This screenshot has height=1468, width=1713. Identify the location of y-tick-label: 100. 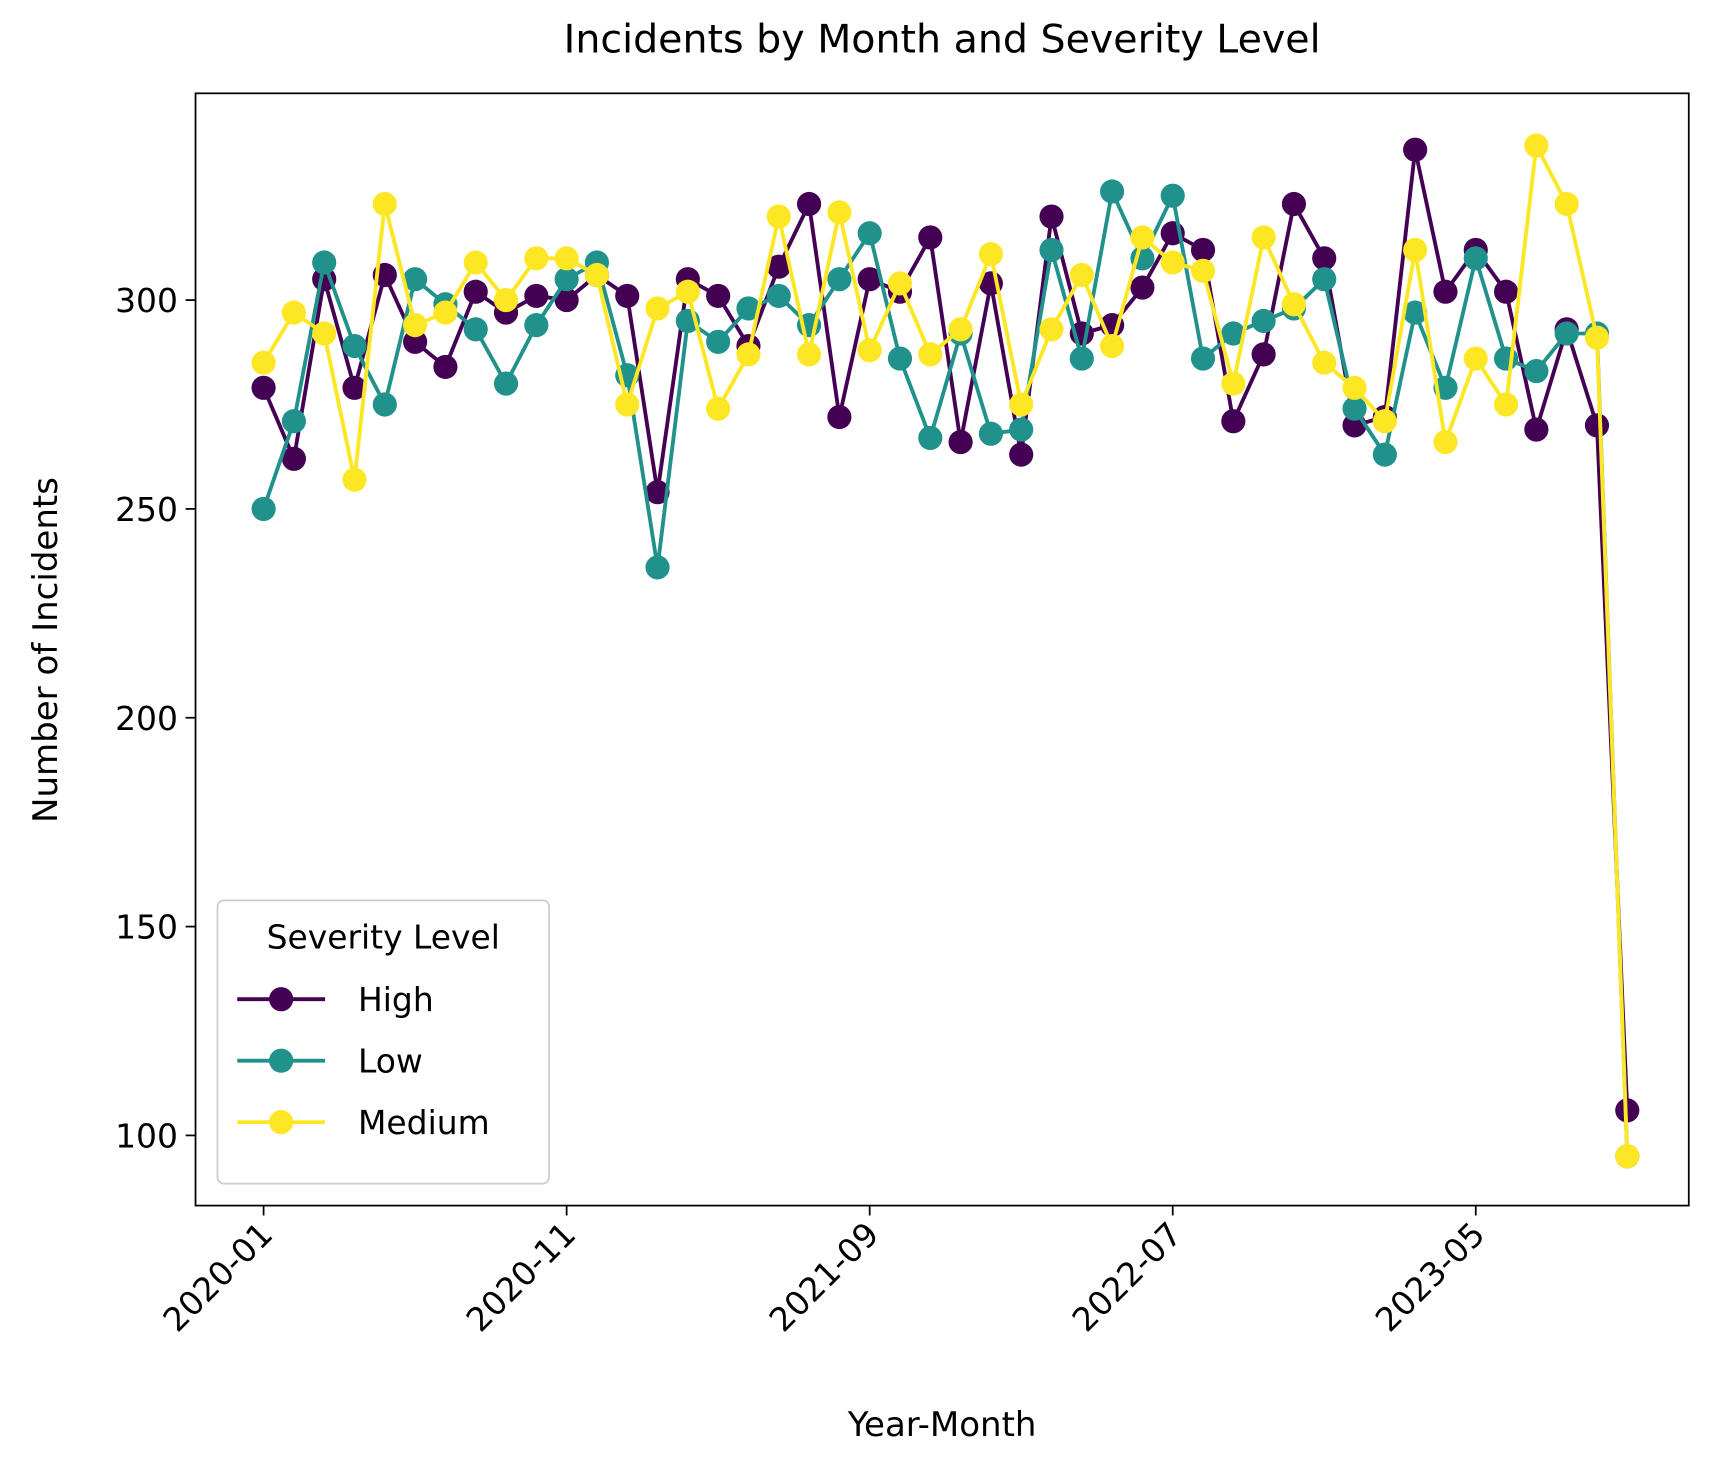
(146, 1135).